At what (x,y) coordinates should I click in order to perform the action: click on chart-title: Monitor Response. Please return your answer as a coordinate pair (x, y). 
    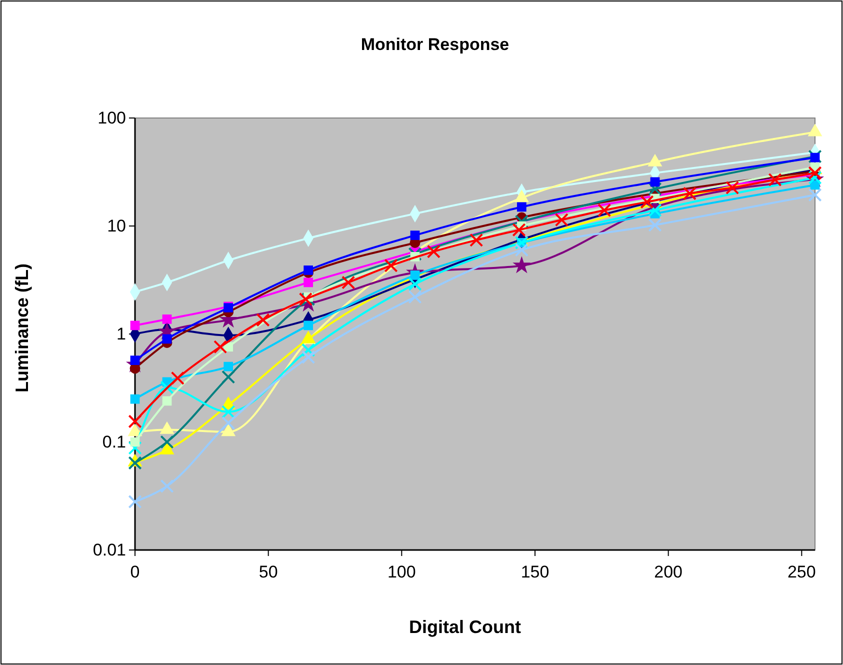
    Looking at the image, I should click on (435, 44).